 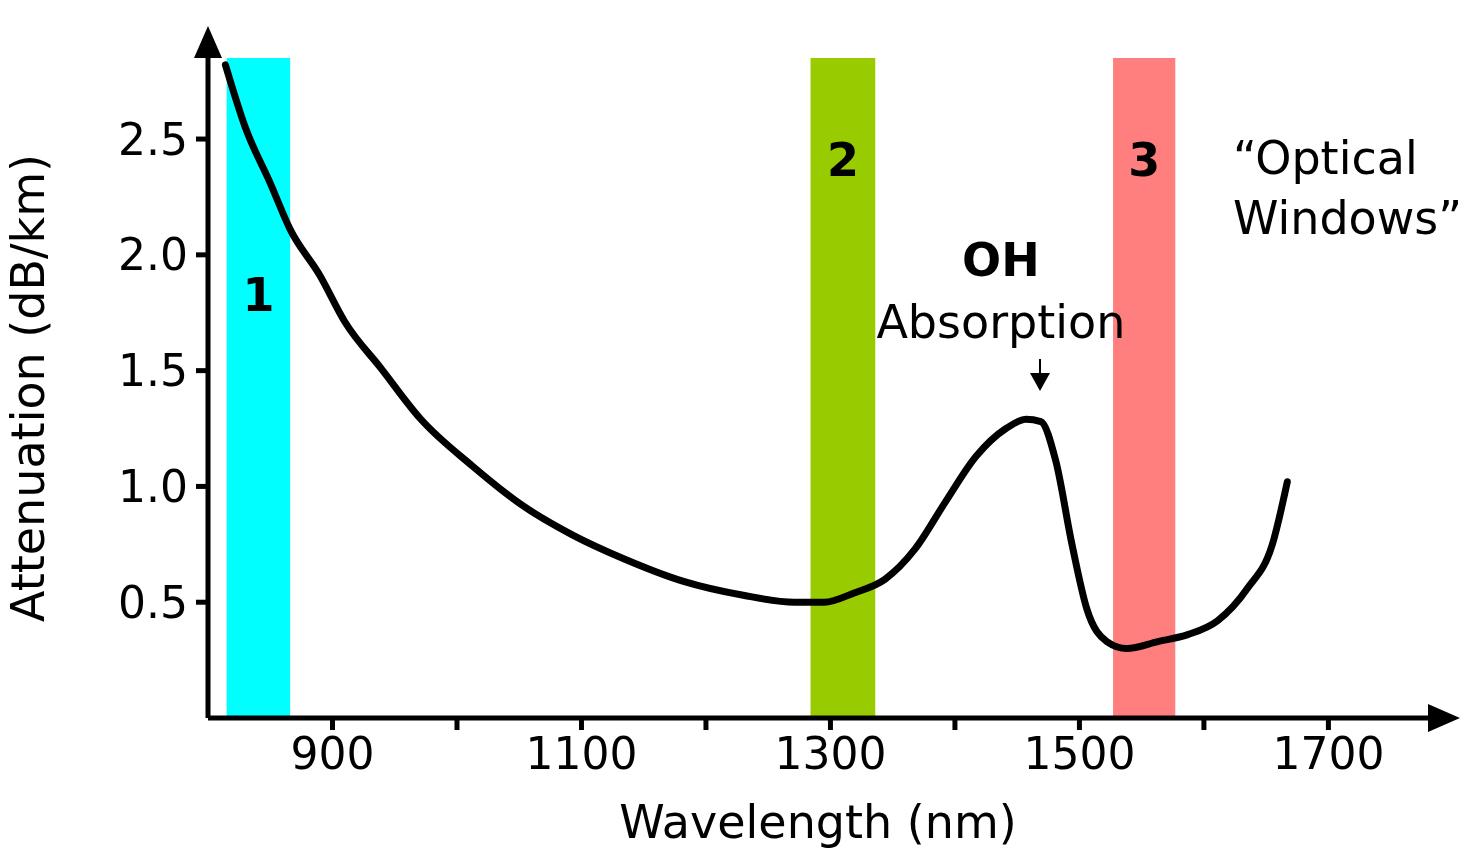 I want to click on annotation: “Optical Windows”, so click(x=1348, y=188).